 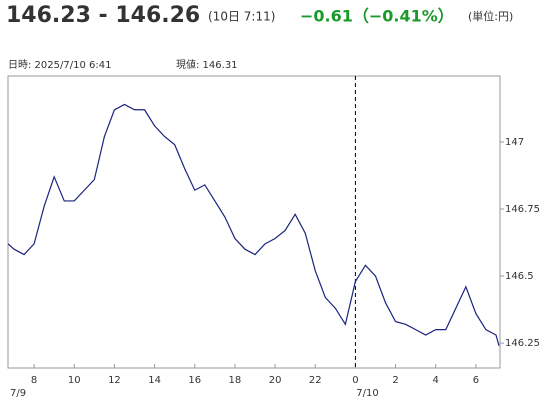 I want to click on date-label: 7/9, so click(x=18, y=393).